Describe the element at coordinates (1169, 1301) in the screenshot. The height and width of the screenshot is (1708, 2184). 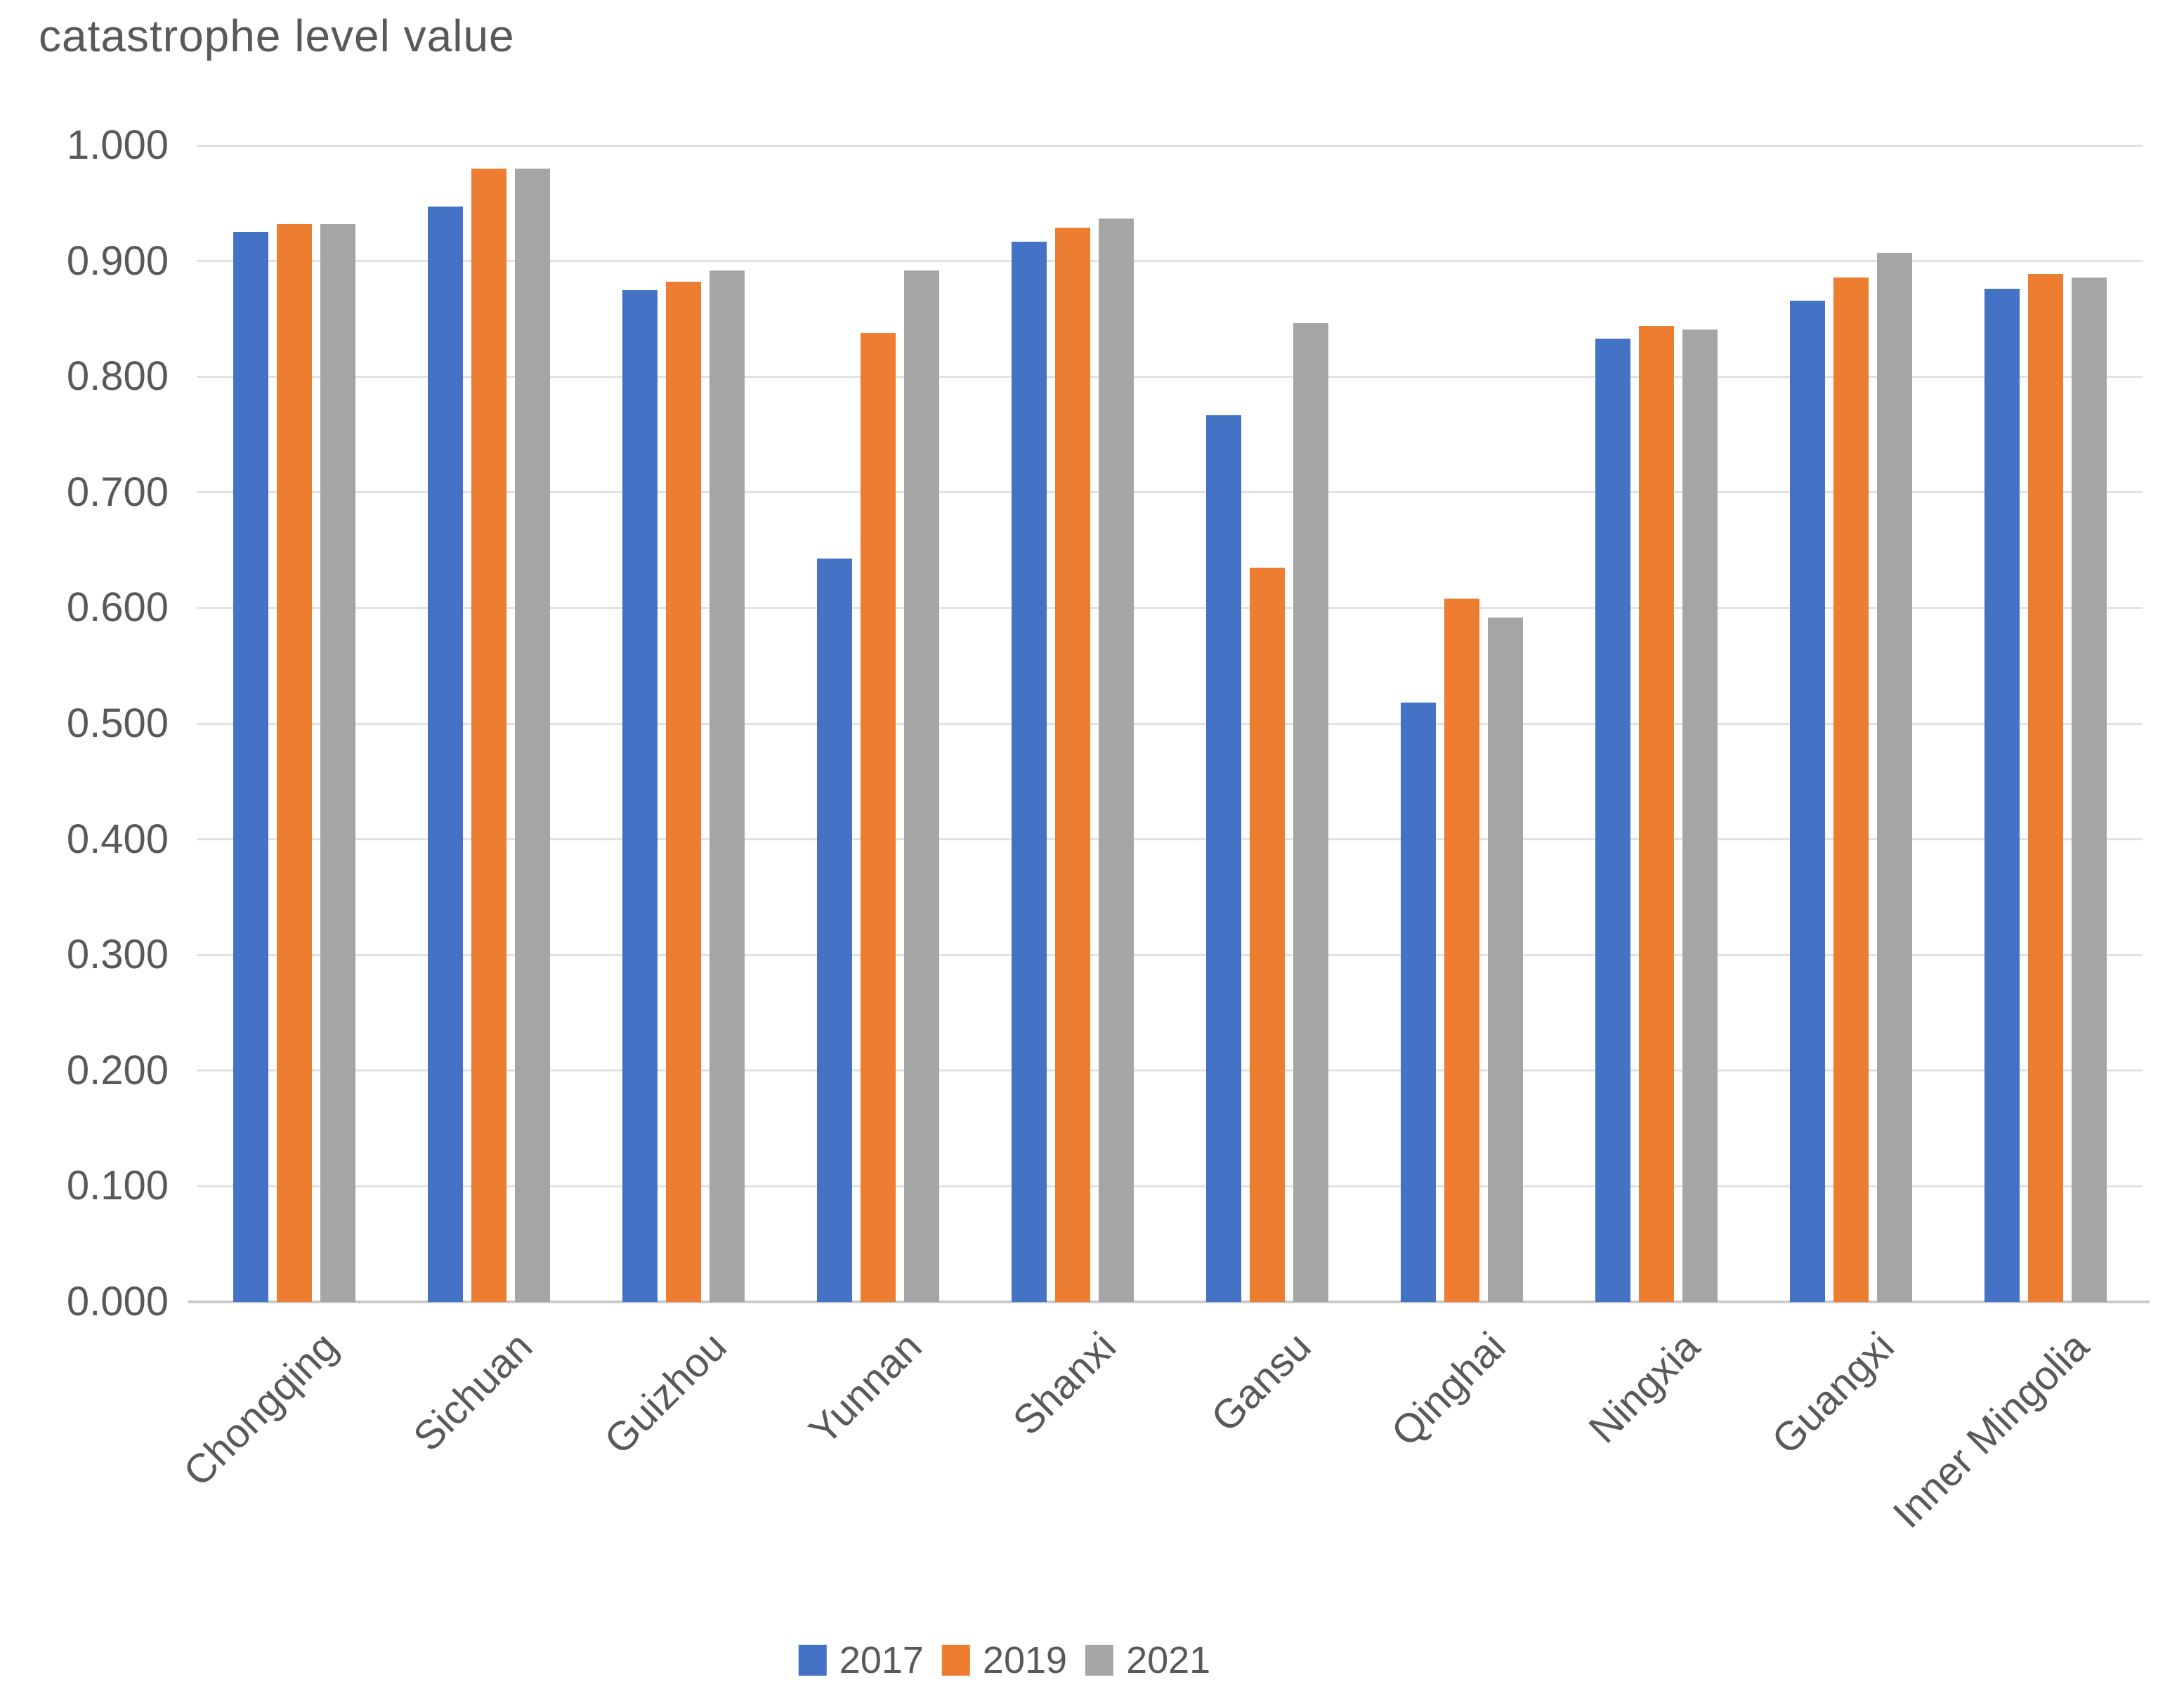
I see `x-axis-line` at that location.